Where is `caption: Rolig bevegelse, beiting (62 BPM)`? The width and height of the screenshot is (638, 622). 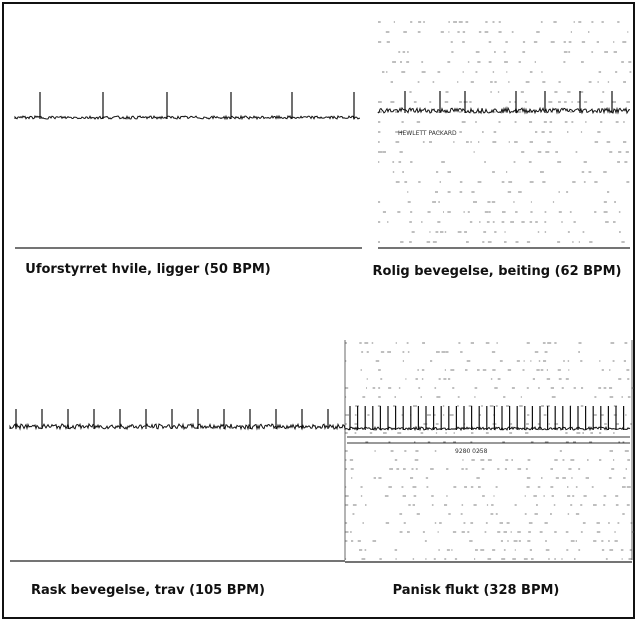
caption: Rolig bevegelse, beiting (62 BPM) is located at coordinates (497, 271).